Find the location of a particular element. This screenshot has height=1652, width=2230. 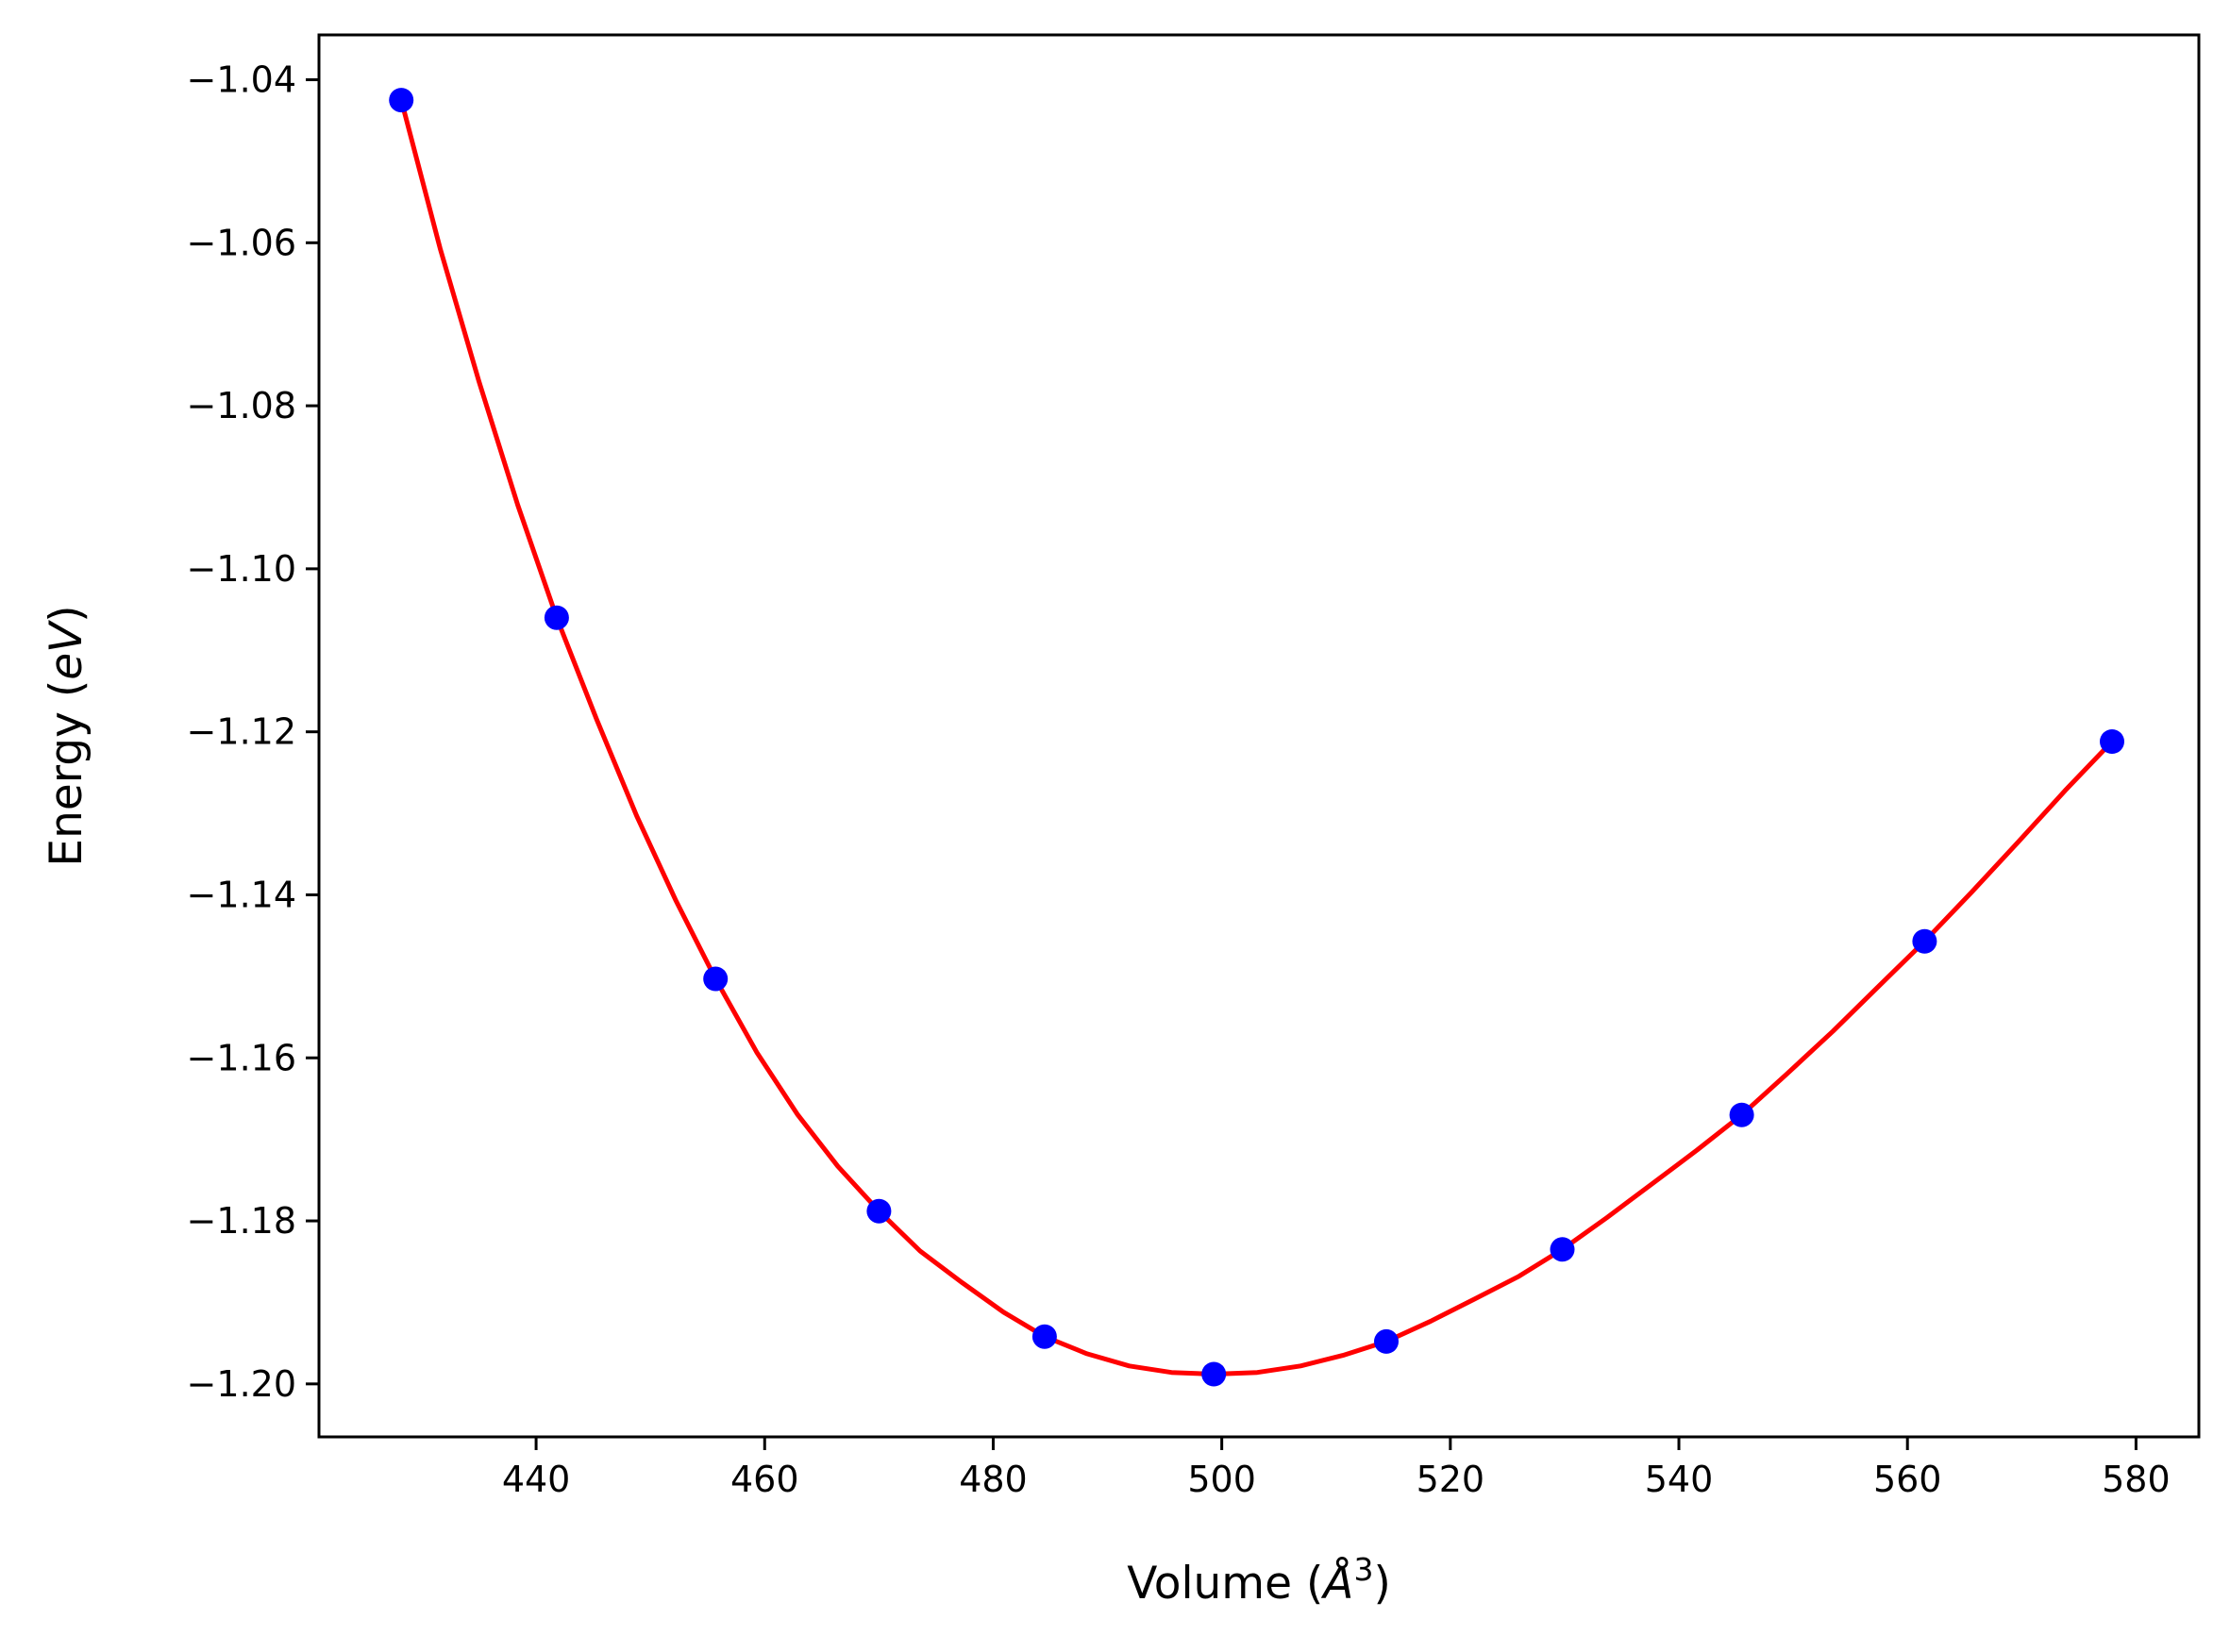

x-tick-label: 560 is located at coordinates (1907, 1479).